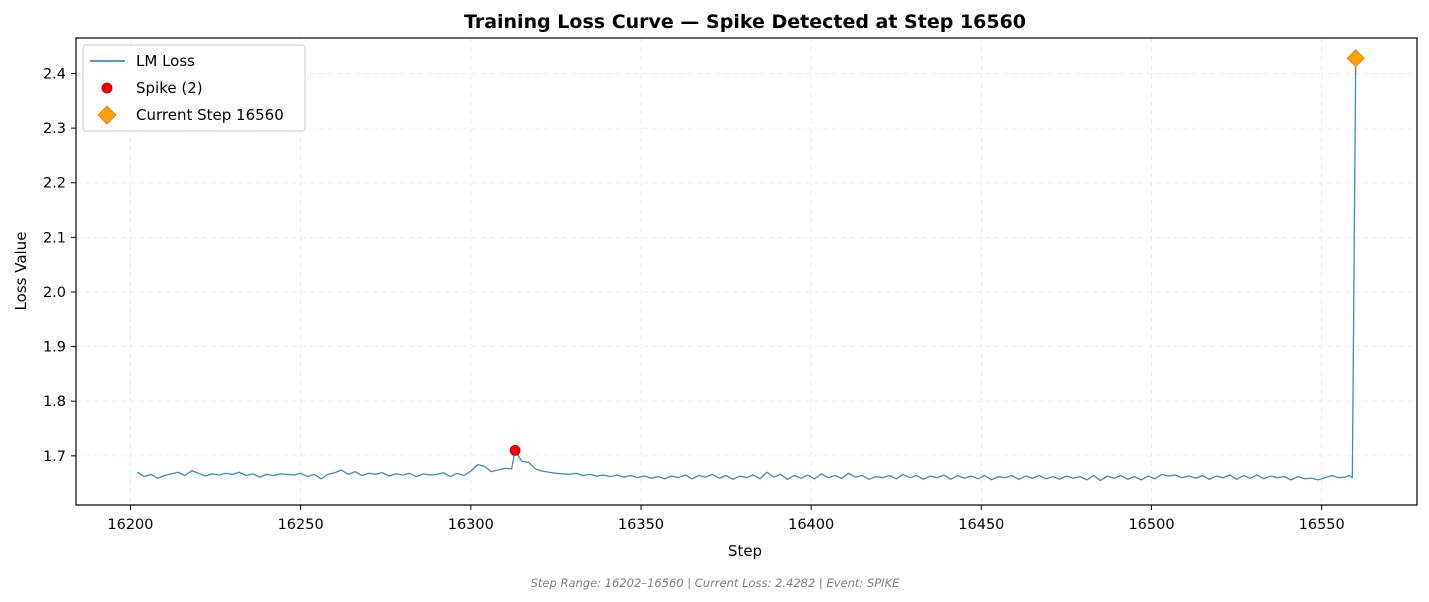 The height and width of the screenshot is (602, 1429). Describe the element at coordinates (1322, 525) in the screenshot. I see `x-tick-label: 16550` at that location.